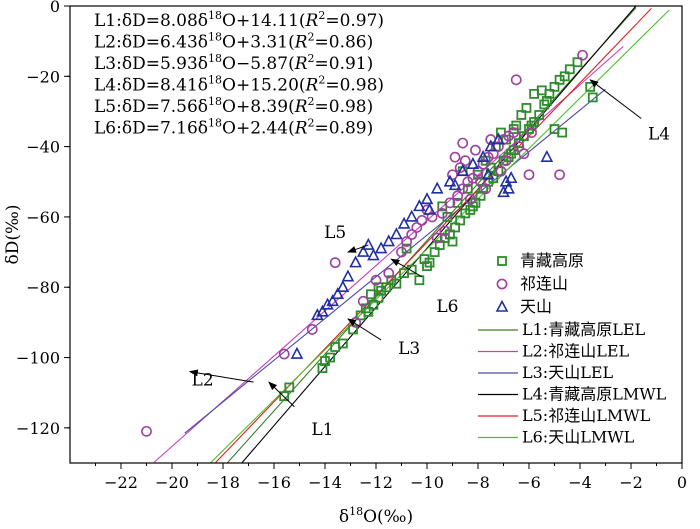 The width and height of the screenshot is (700, 529). What do you see at coordinates (502, 305) in the screenshot?
I see `legend-marker-triangle` at bounding box center [502, 305].